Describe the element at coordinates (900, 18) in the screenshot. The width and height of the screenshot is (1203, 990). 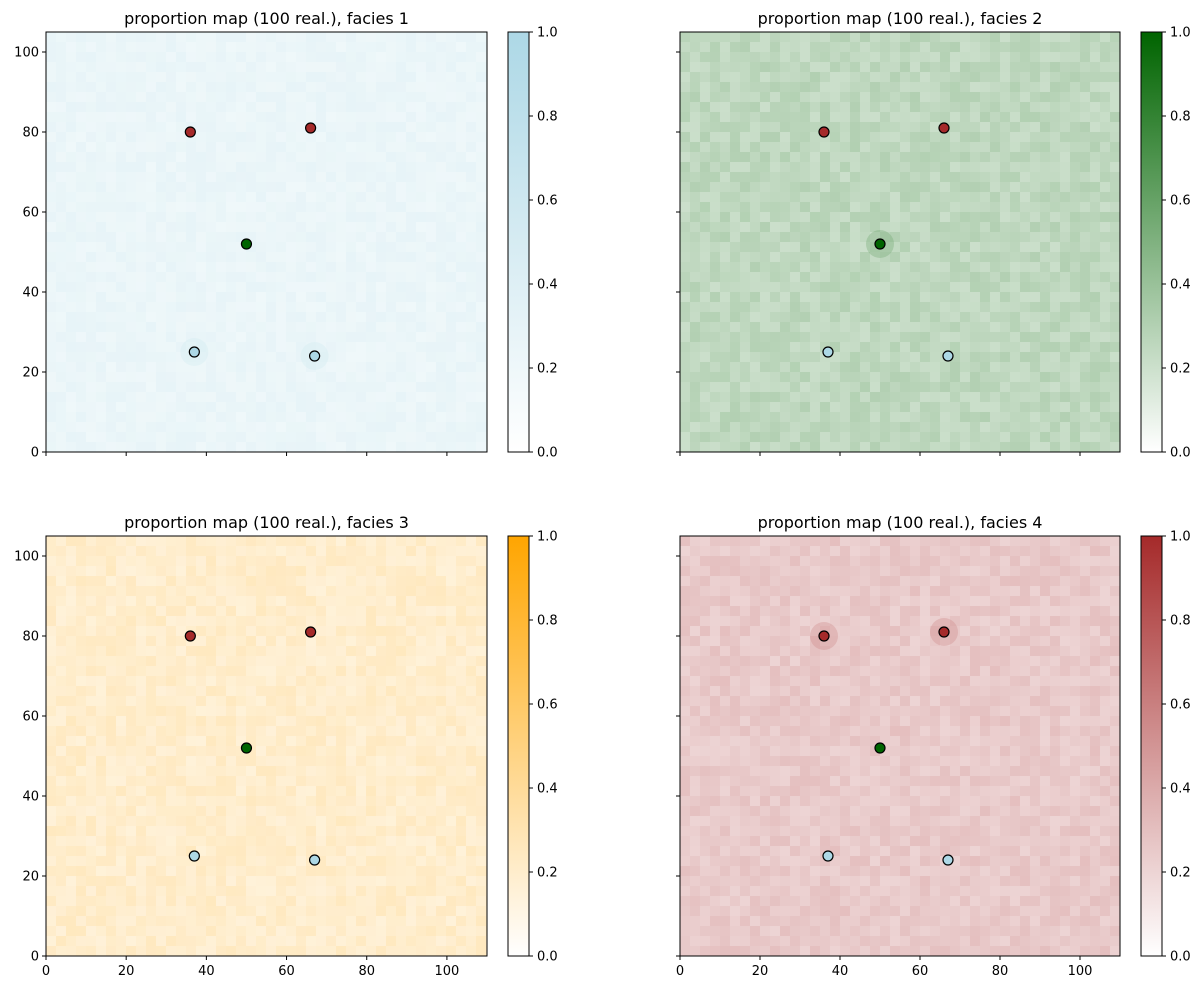
I see `panel-title: proportion map (100 real.), facies 2` at that location.